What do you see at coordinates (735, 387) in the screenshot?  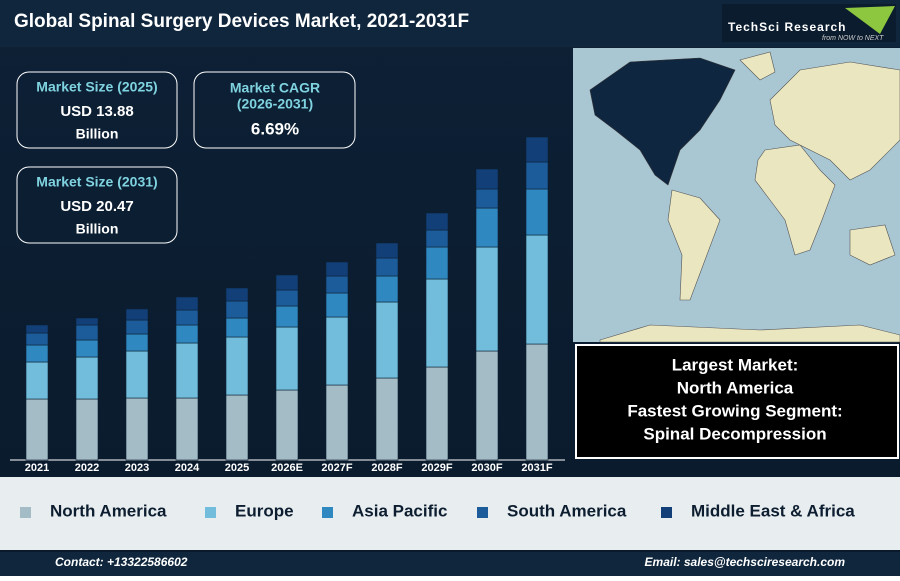 I see `info-line: North America` at bounding box center [735, 387].